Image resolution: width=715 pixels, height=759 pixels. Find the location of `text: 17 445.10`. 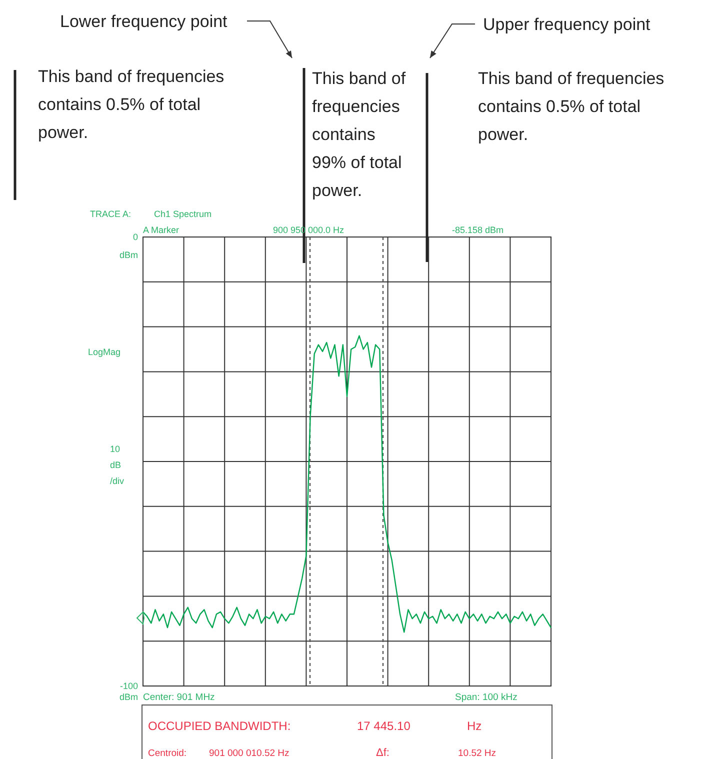

text: 17 445.10 is located at coordinates (384, 726).